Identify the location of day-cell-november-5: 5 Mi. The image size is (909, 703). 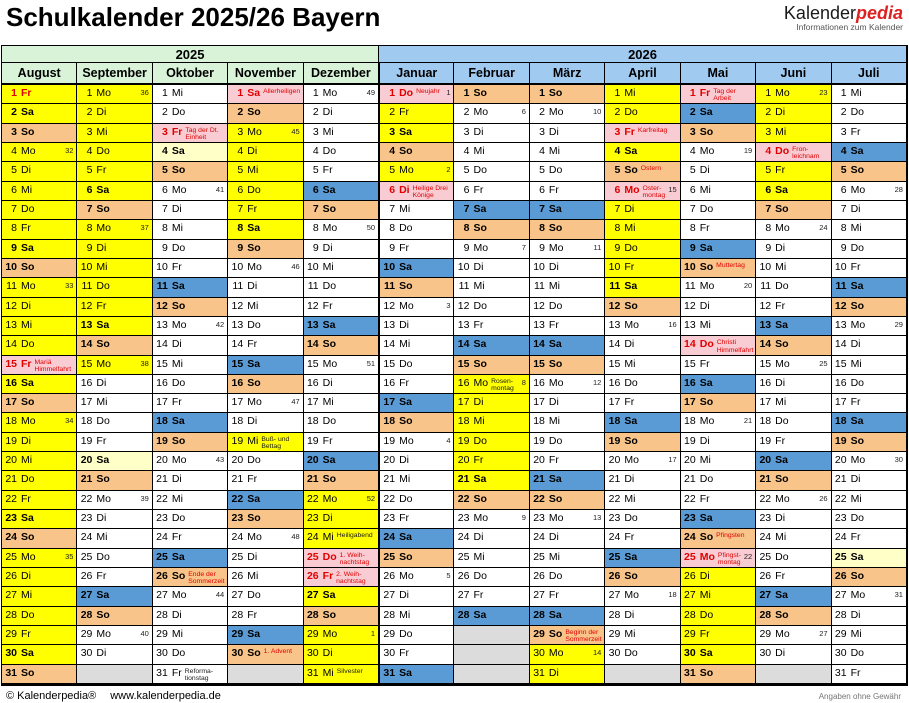
(266, 172).